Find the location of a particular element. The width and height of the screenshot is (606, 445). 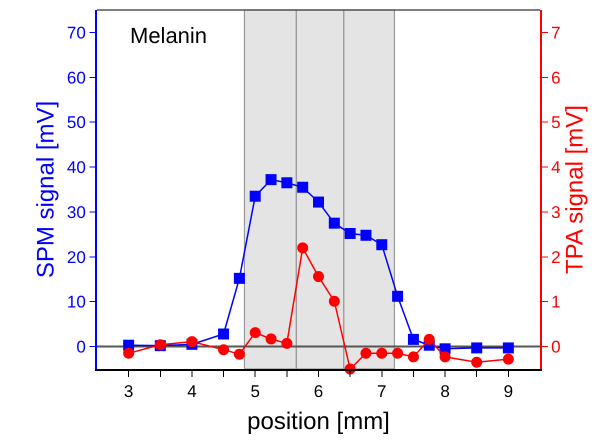

y2-tick-label: 1 is located at coordinates (556, 302).